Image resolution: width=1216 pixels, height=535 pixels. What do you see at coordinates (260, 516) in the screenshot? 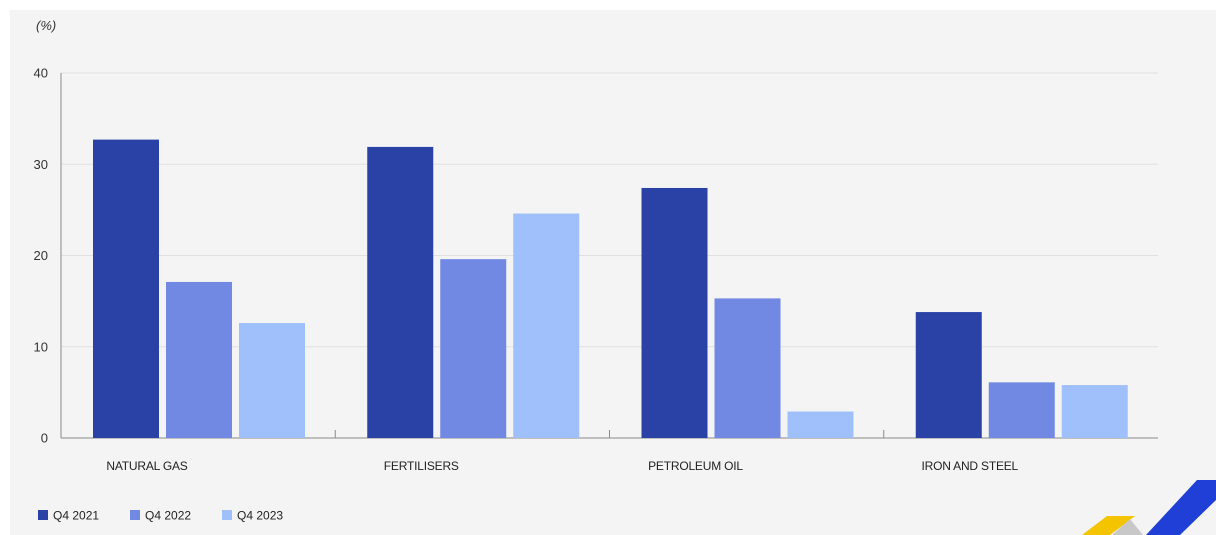
I see `legend-label: Q4 2023` at bounding box center [260, 516].